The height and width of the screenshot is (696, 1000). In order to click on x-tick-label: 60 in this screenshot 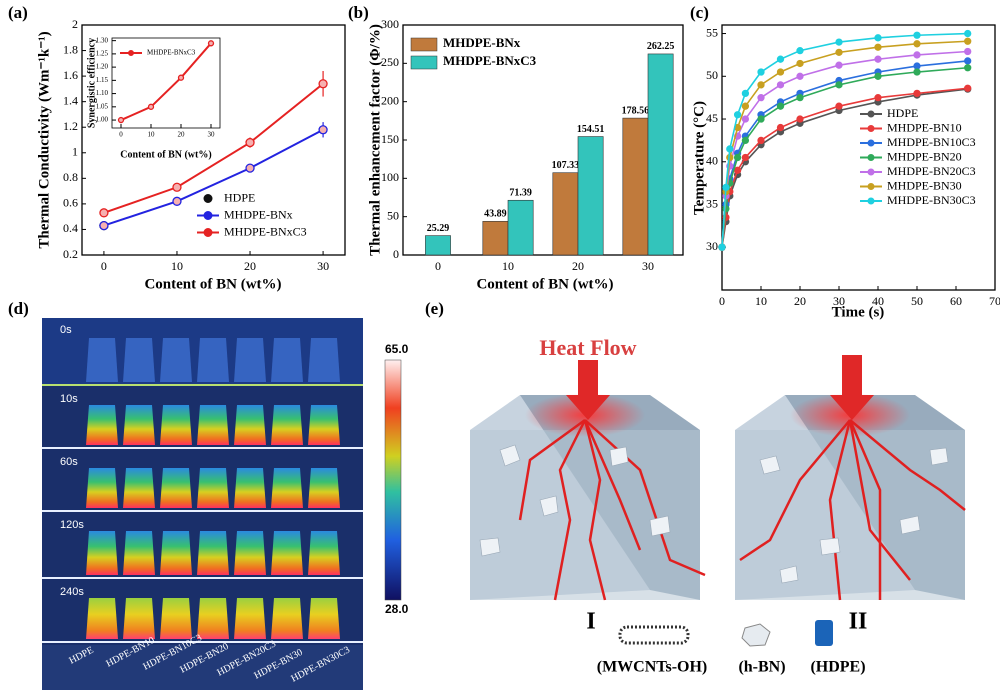, I will do `click(956, 301)`.